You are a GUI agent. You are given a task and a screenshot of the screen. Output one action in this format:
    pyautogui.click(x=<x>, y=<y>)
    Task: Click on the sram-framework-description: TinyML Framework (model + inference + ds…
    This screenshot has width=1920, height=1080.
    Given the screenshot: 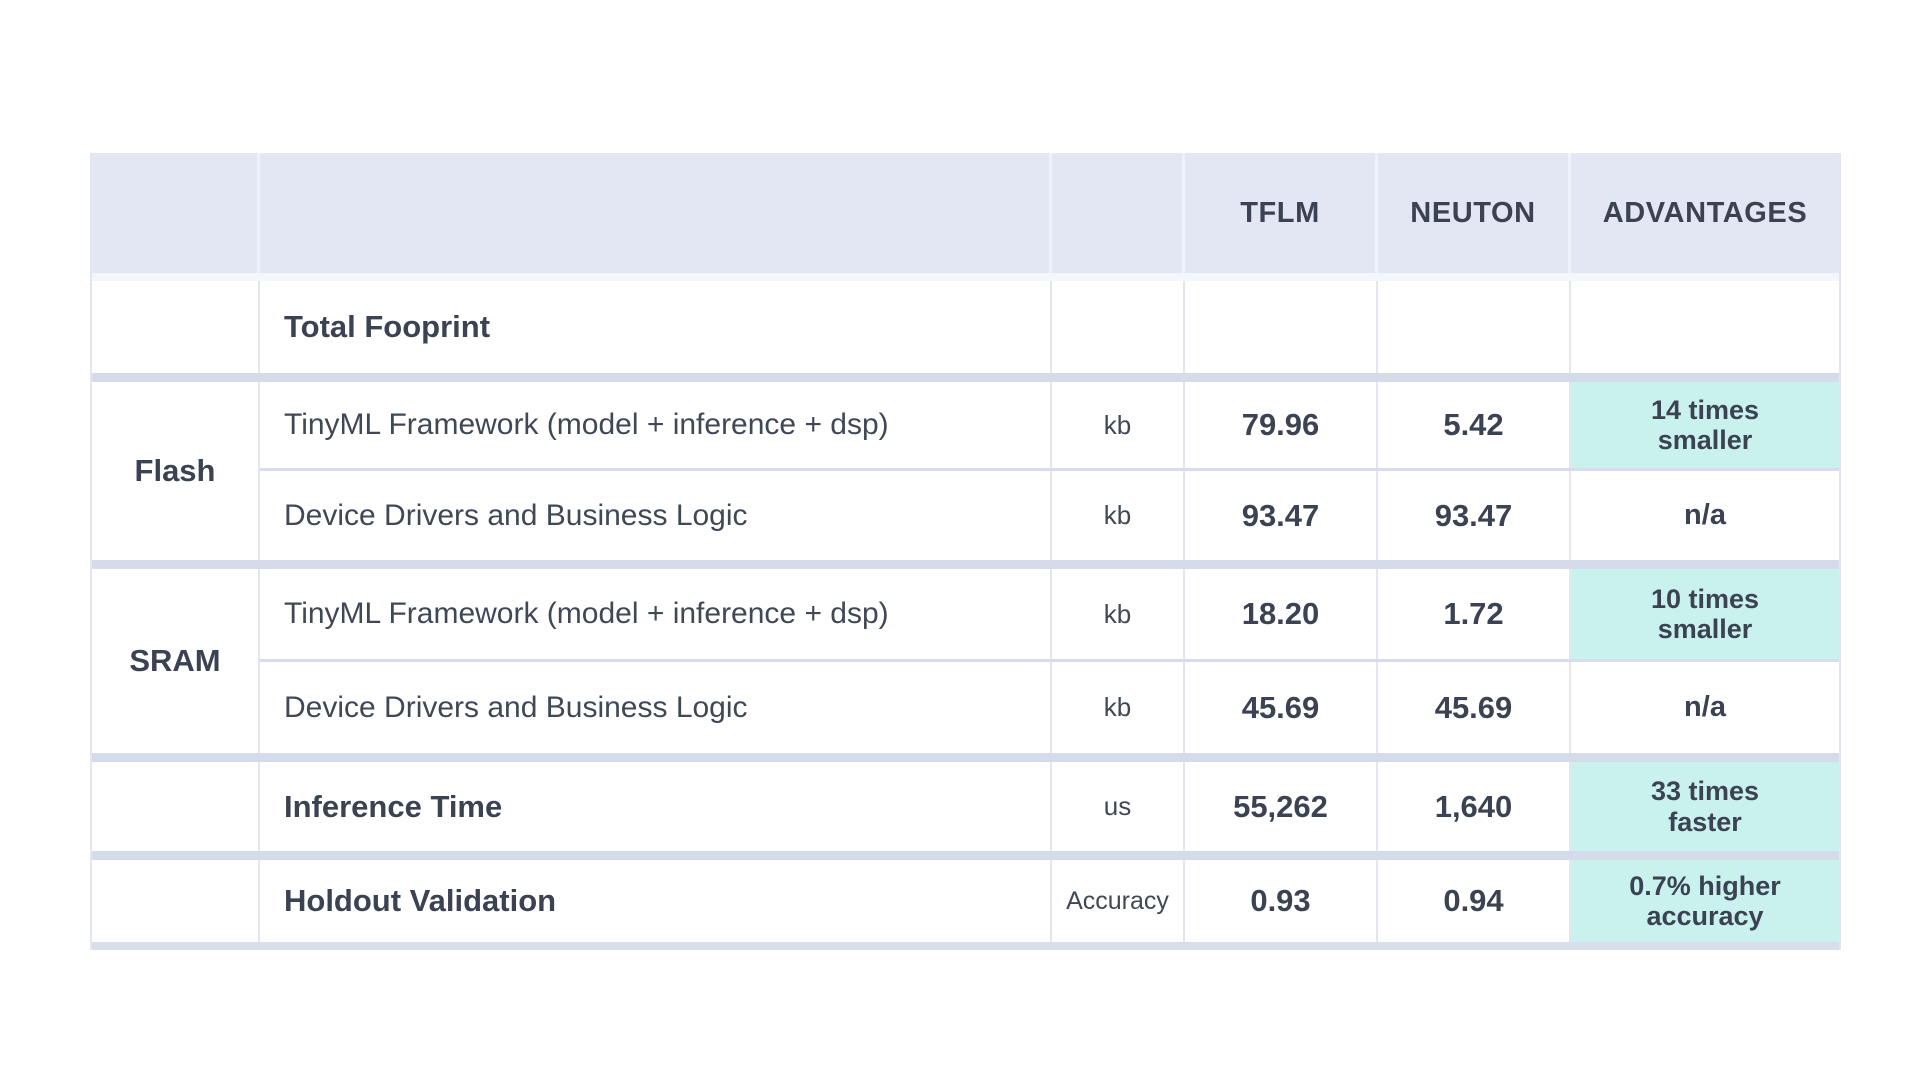 What is the action you would take?
    pyautogui.click(x=656, y=614)
    